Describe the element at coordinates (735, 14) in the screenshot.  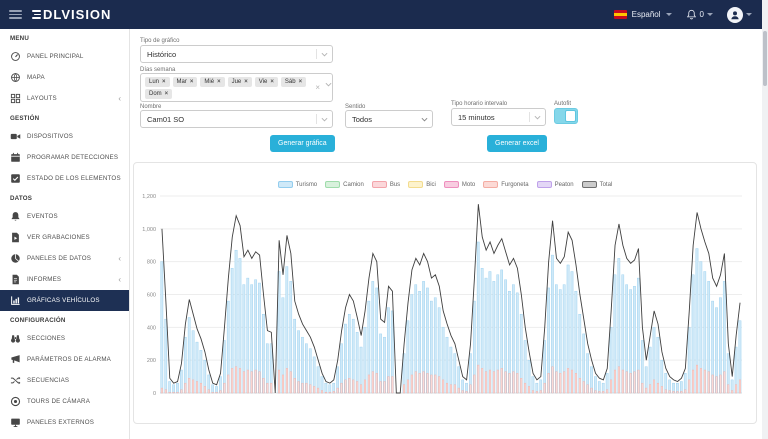
I see `avatar` at that location.